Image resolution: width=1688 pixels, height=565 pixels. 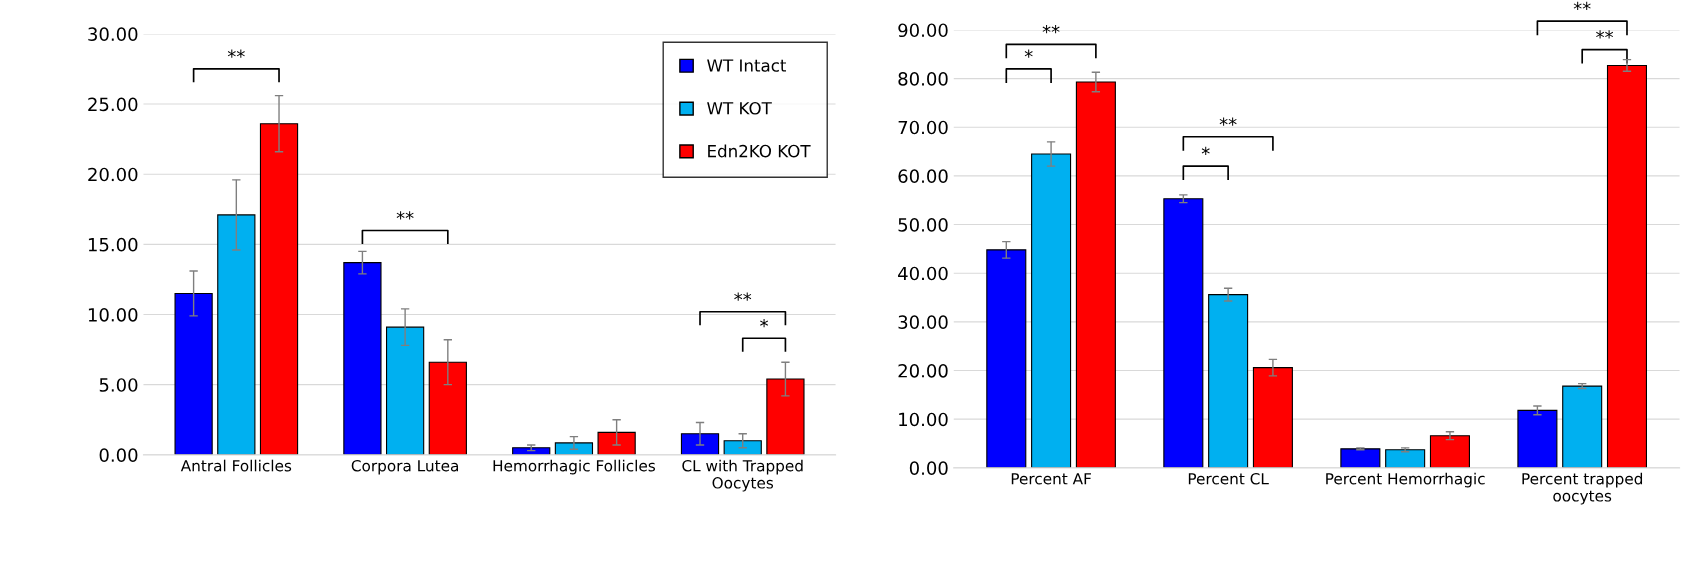 I want to click on x-tick-label: Hemorrhagic Follicles, so click(x=574, y=467).